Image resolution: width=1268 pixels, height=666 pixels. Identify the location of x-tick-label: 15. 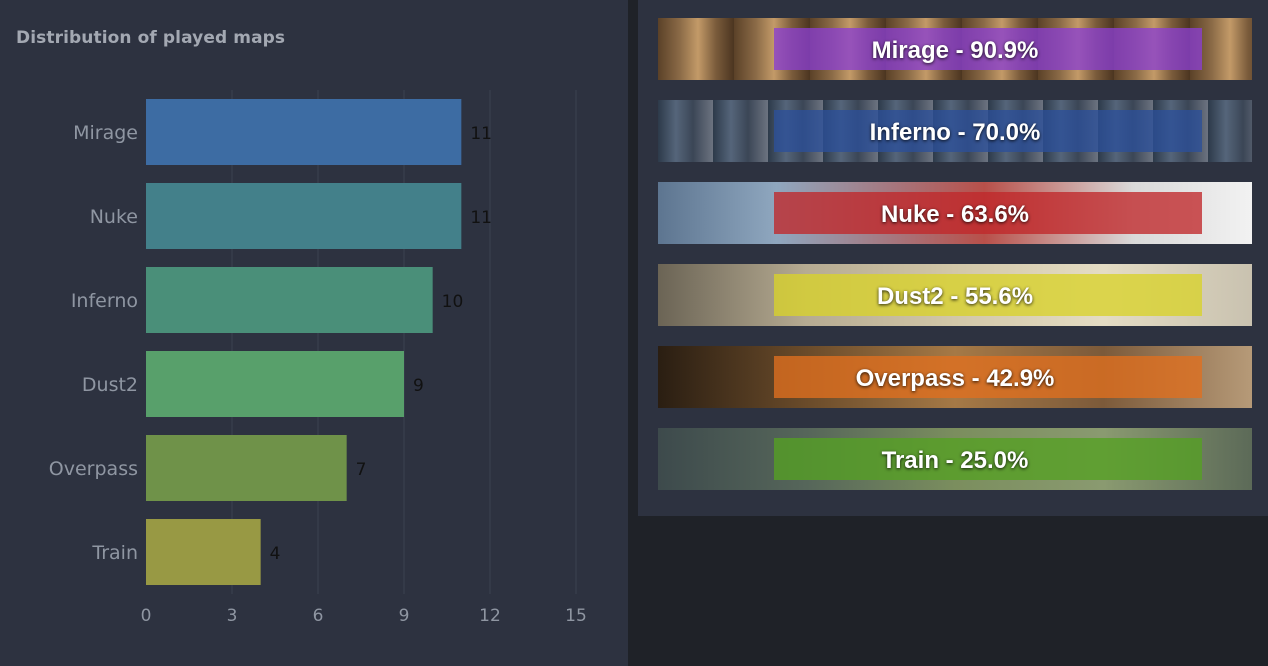
(576, 616).